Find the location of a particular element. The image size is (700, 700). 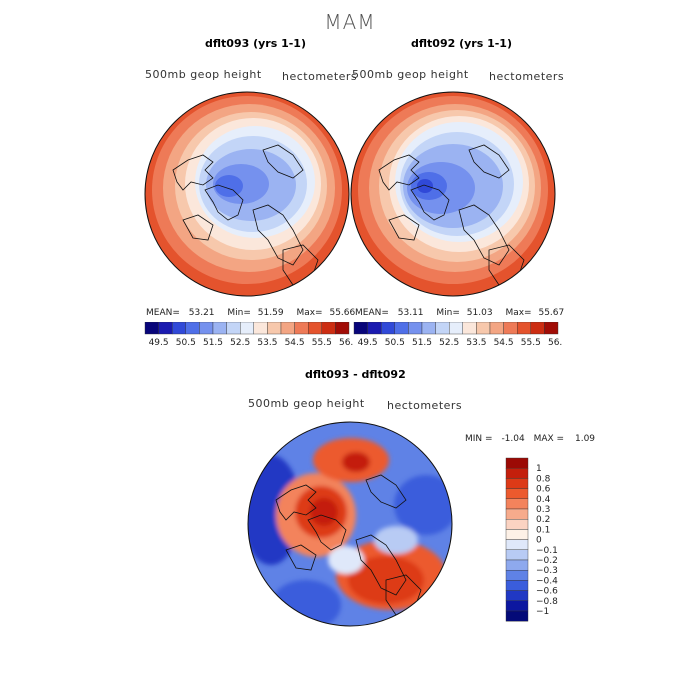

panel-3-colorbar-tick: 0.1 is located at coordinates (543, 530).